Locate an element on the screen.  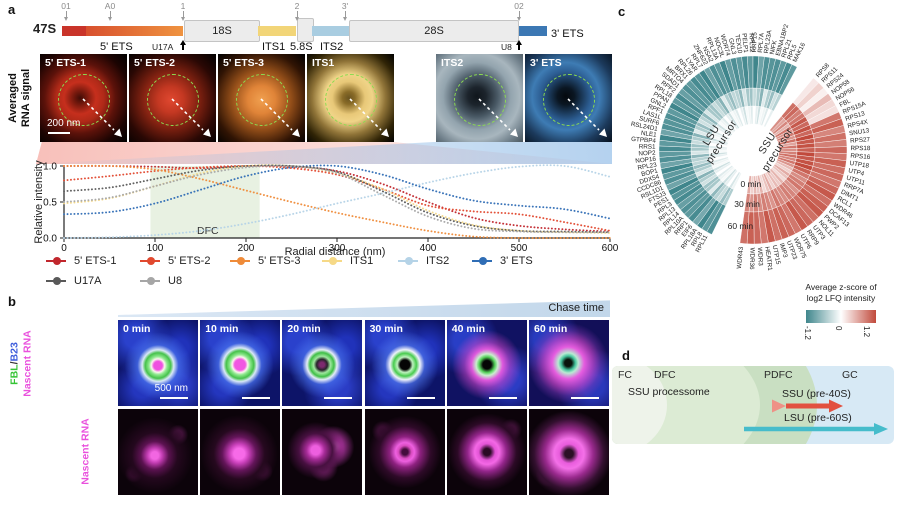
avg-row-ylabel-line2: RNA signal is located at coordinates (26, 98).